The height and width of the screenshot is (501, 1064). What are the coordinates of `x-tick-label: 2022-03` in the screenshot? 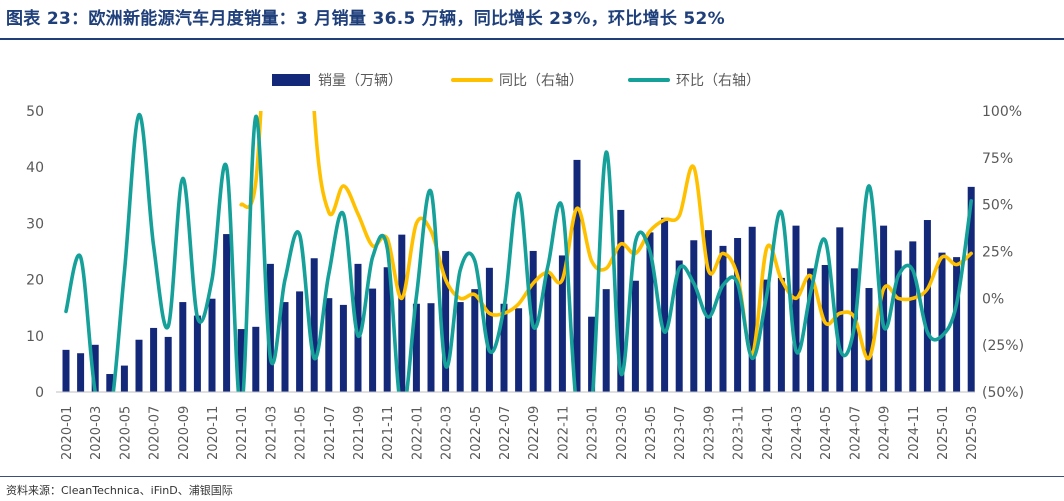 It's located at (447, 433).